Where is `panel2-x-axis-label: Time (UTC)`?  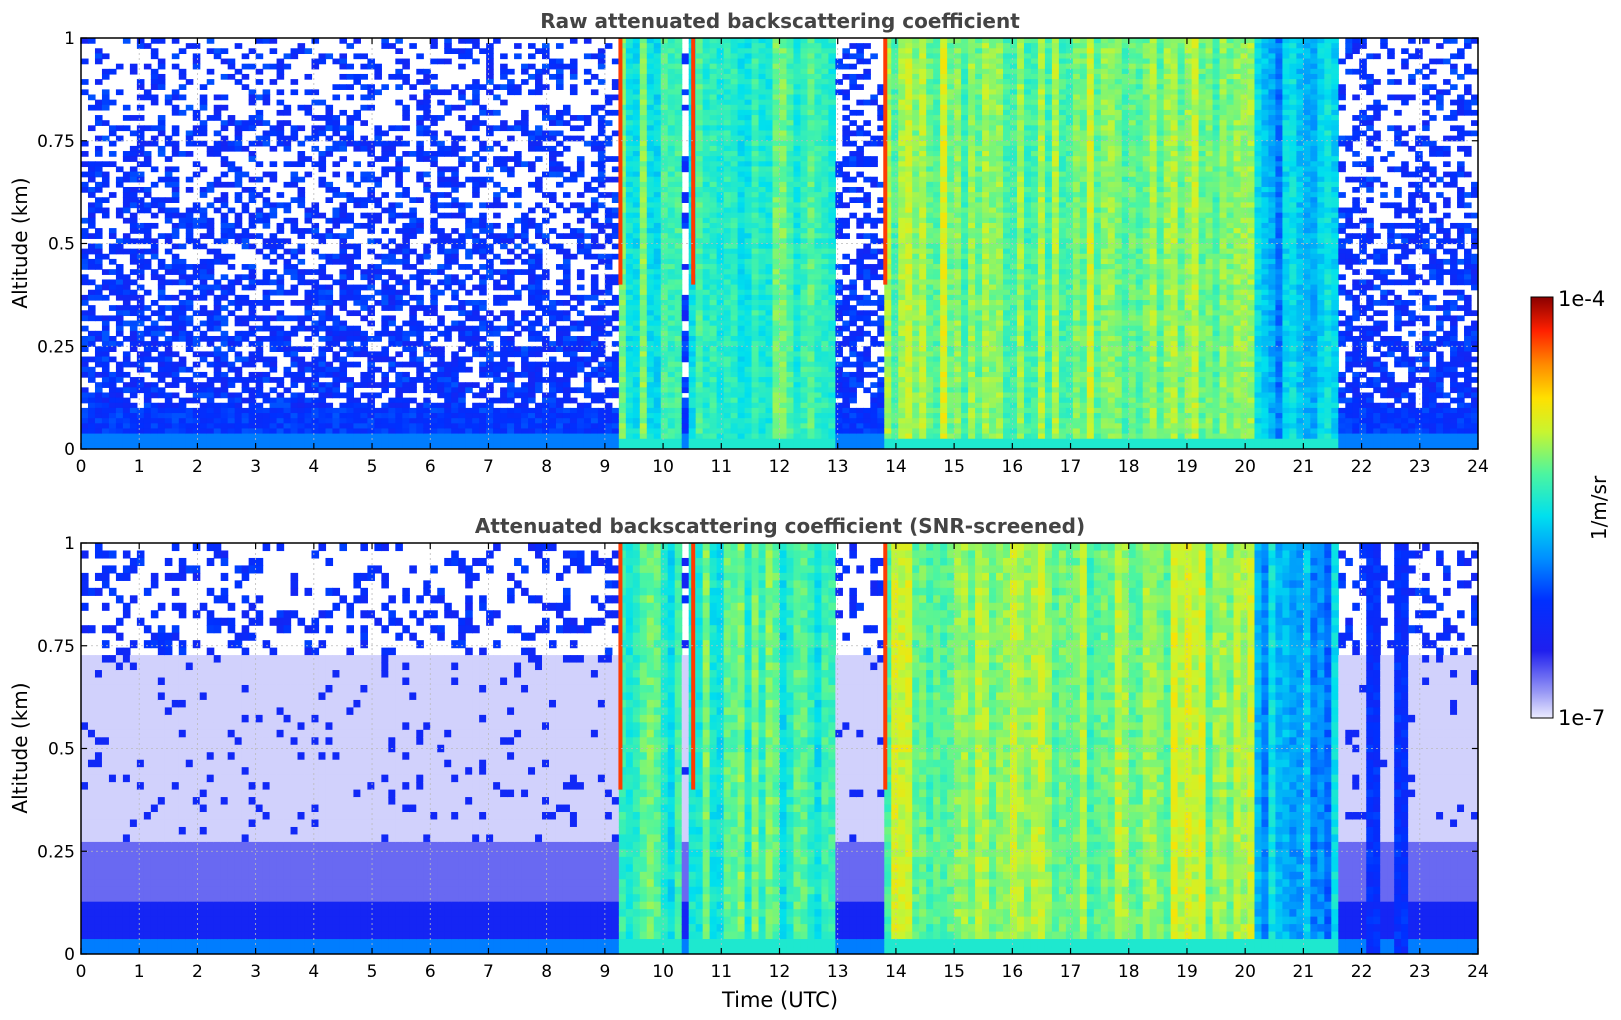 panel2-x-axis-label: Time (UTC) is located at coordinates (779, 1000).